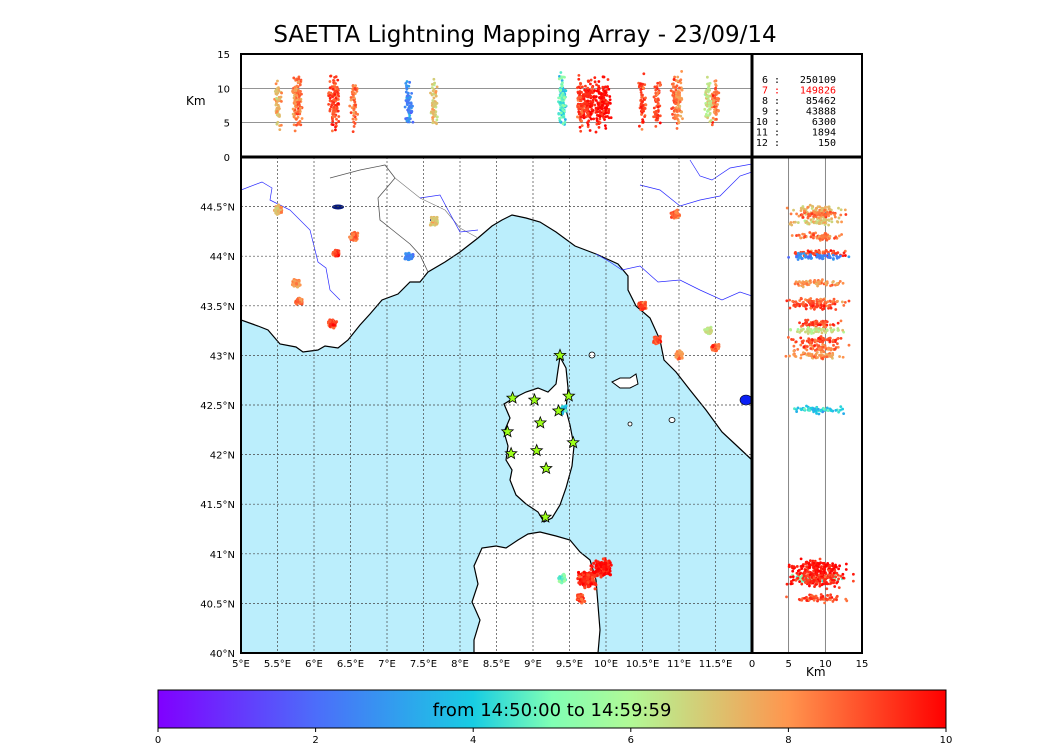  I want to click on station-count-value: 150, so click(827, 143).